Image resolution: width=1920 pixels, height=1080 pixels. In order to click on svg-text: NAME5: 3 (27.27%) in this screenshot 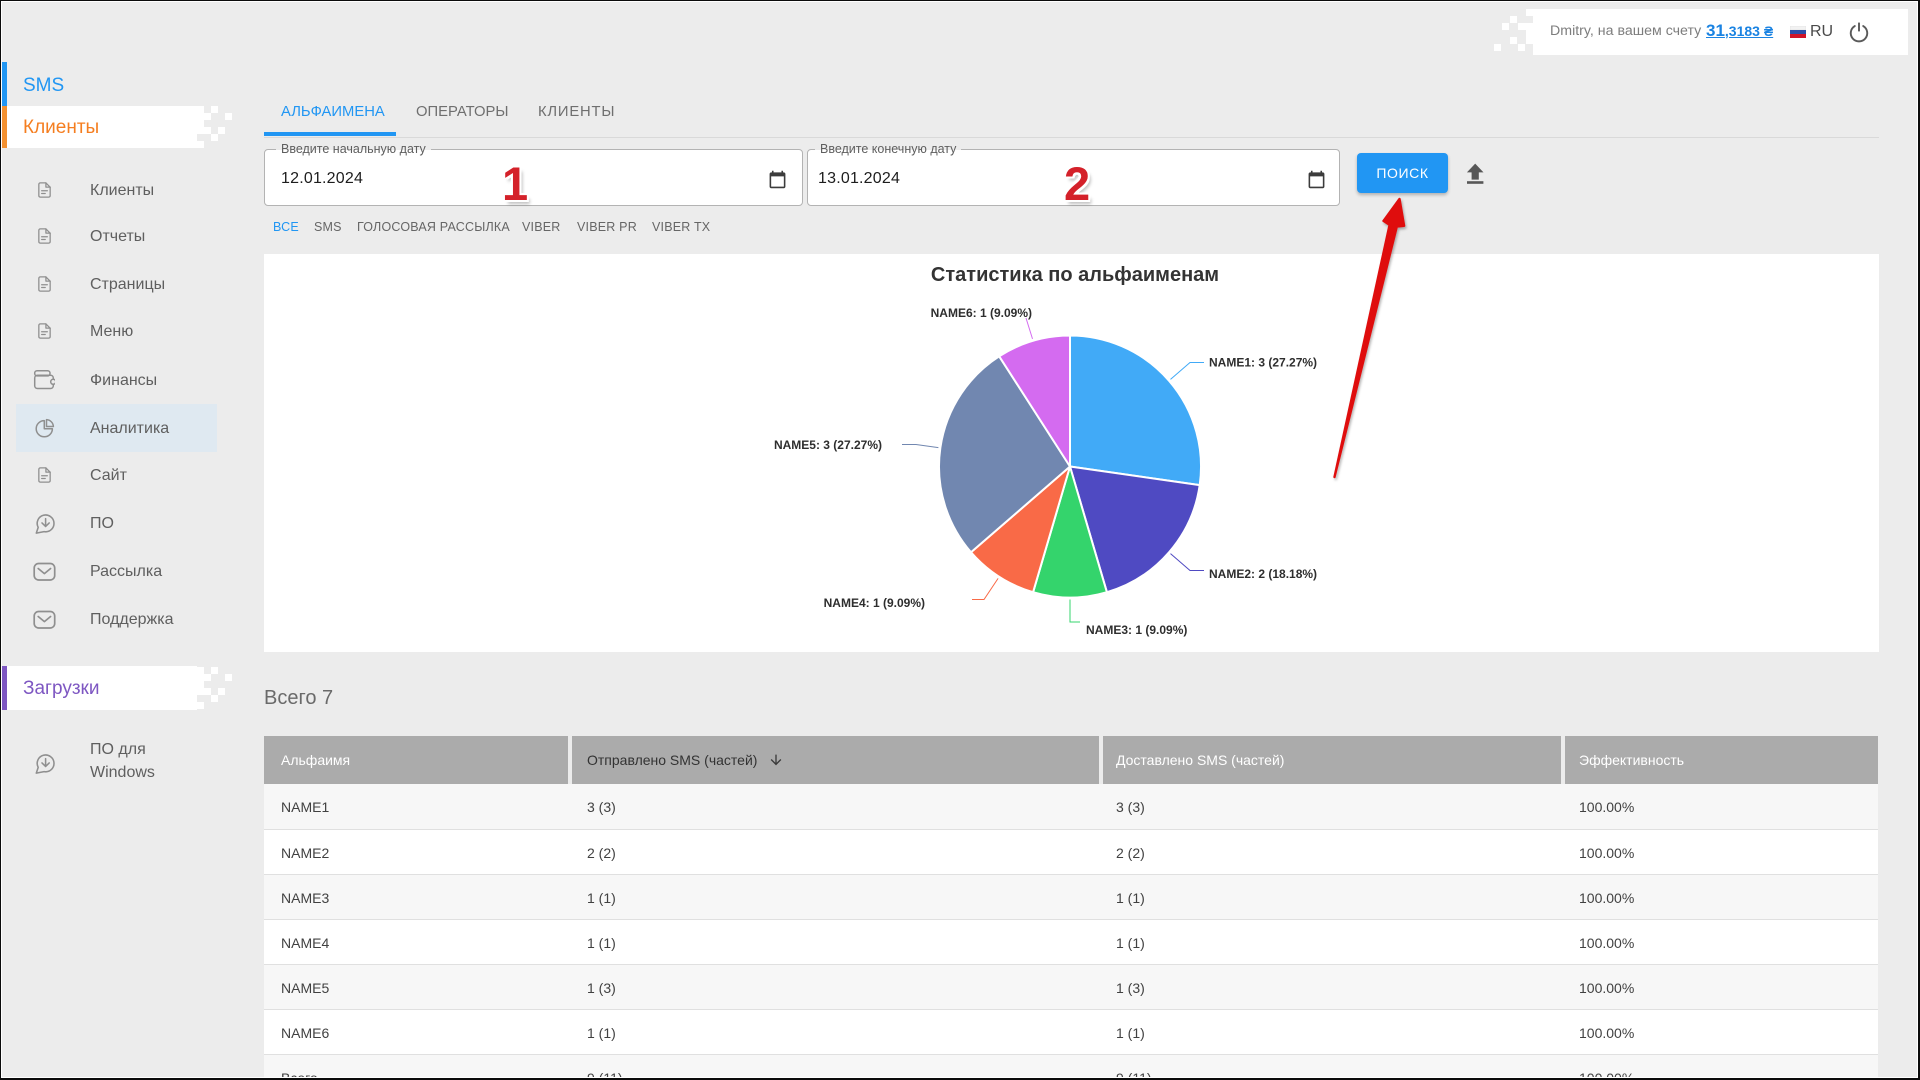, I will do `click(828, 445)`.